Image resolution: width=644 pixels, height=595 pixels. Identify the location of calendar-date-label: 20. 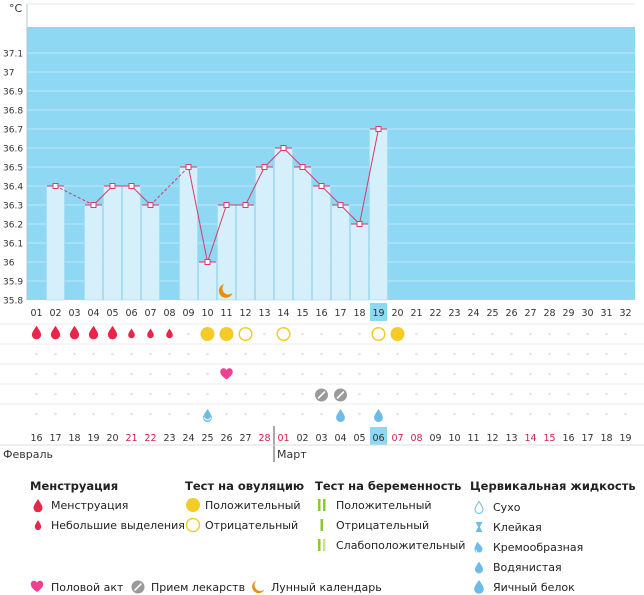
(112, 438).